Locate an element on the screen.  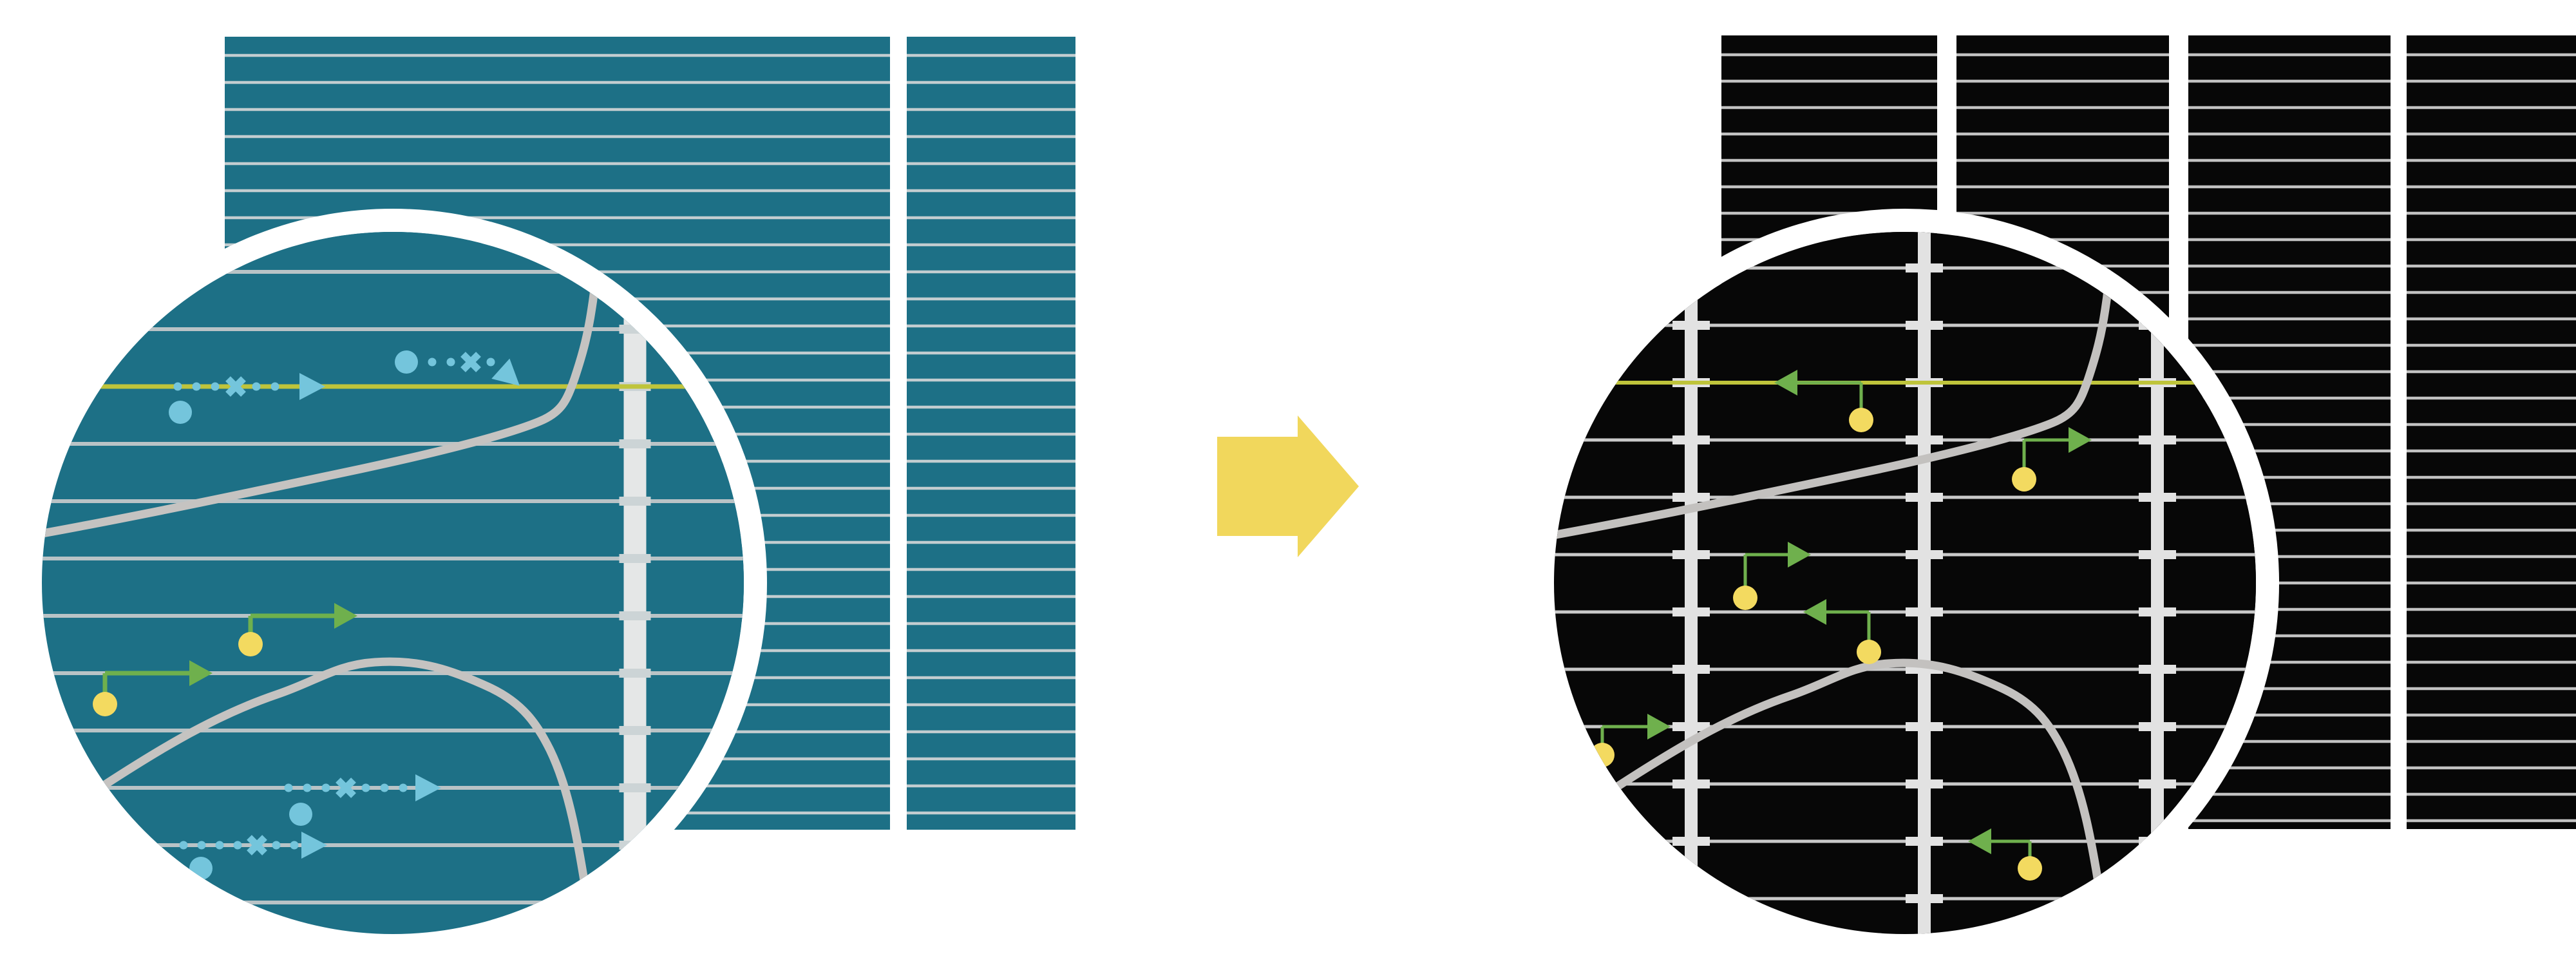
right-cell-surface is located at coordinates (2491, 432).